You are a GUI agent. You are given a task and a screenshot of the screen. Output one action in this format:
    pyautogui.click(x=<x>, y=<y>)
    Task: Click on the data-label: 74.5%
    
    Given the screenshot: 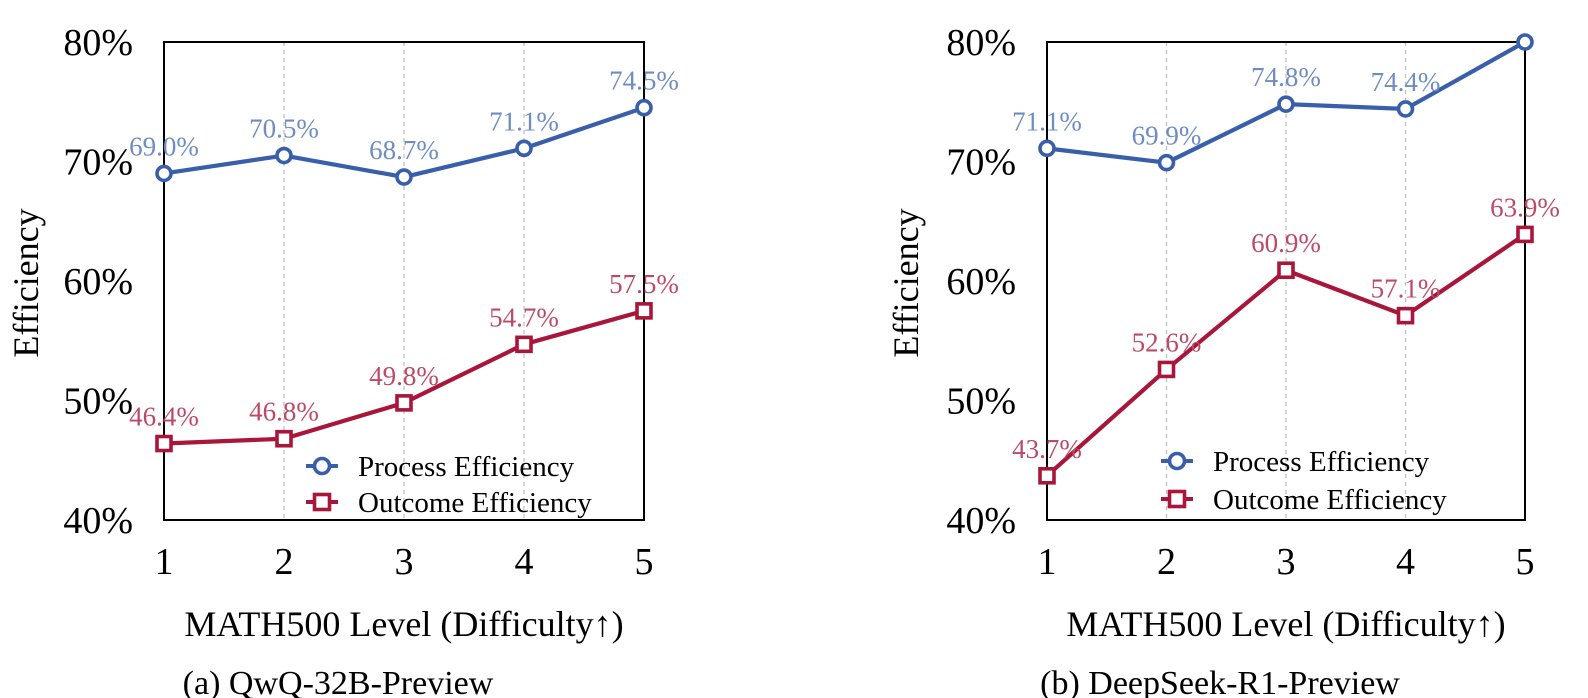 What is the action you would take?
    pyautogui.click(x=644, y=81)
    